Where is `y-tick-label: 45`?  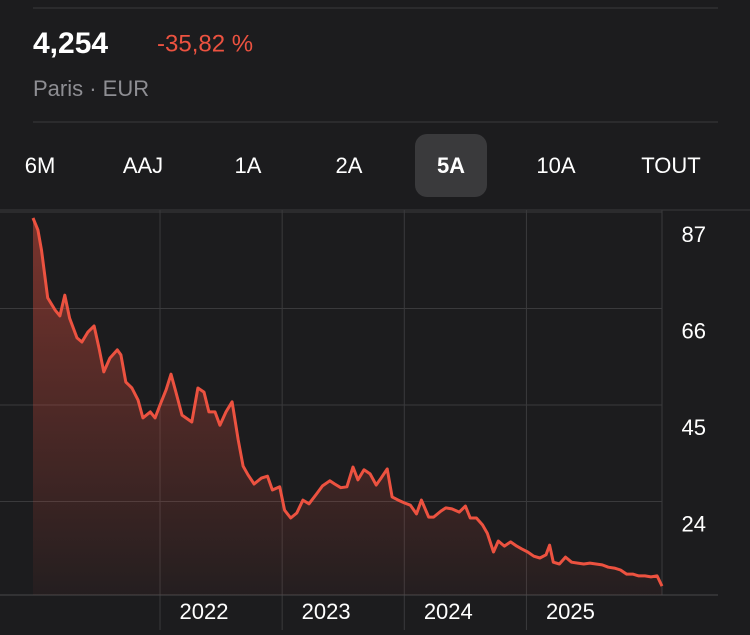 y-tick-label: 45 is located at coordinates (694, 427).